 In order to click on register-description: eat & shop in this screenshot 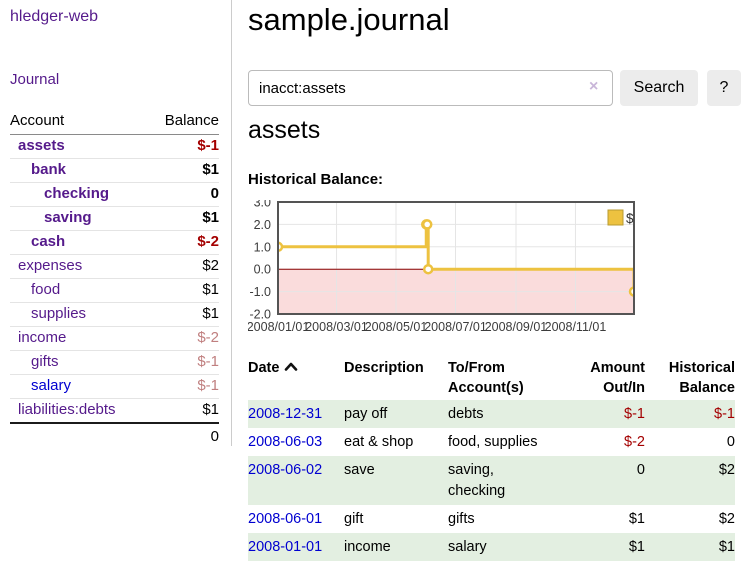, I will do `click(379, 441)`.